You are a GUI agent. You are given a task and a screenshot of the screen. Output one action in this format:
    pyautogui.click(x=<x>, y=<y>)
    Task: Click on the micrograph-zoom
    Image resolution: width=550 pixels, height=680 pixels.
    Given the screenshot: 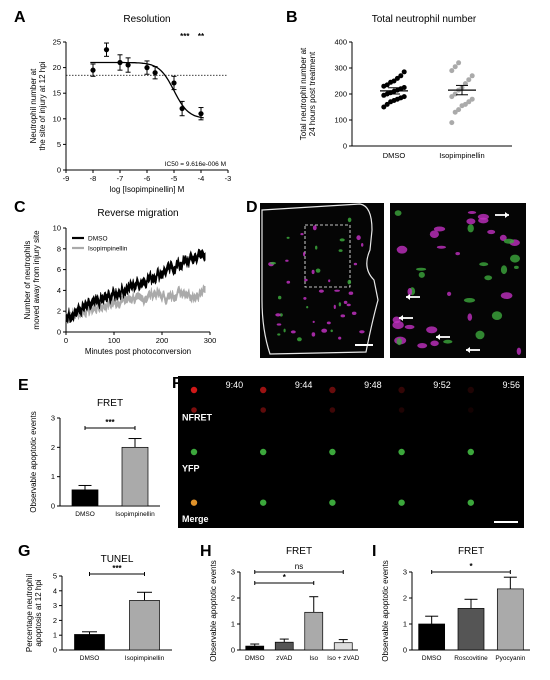 What is the action you would take?
    pyautogui.click(x=458, y=280)
    